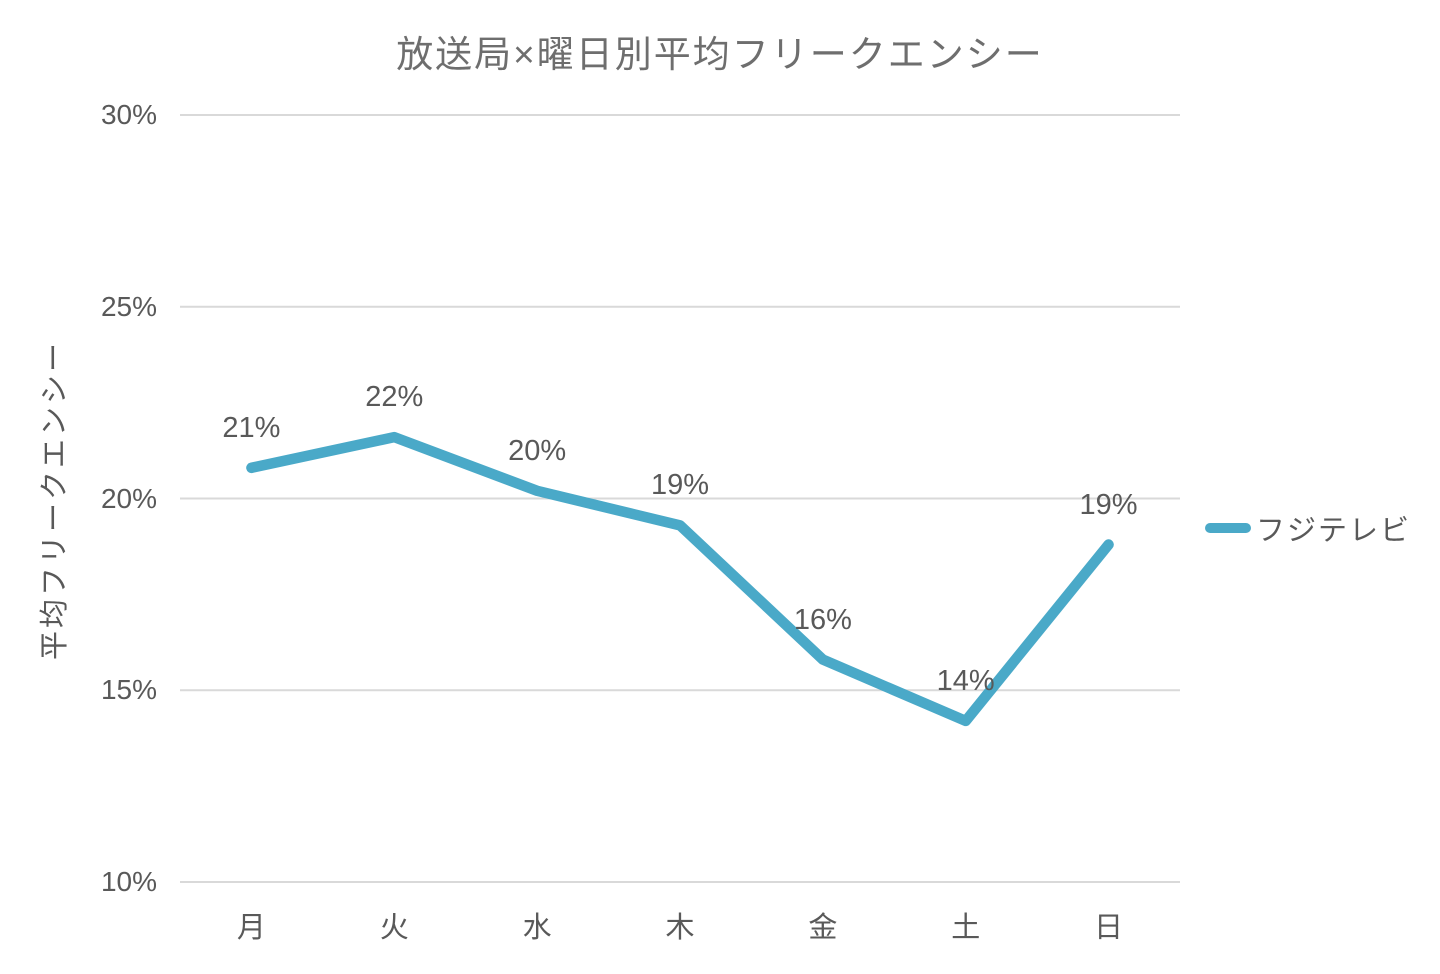 This screenshot has height=974, width=1440. Describe the element at coordinates (537, 928) in the screenshot. I see `x-tick-label: 水` at that location.